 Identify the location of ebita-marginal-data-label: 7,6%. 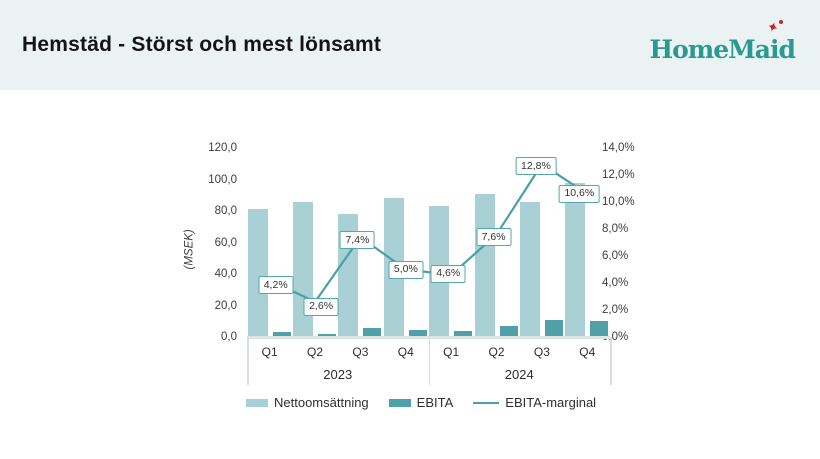
(494, 237).